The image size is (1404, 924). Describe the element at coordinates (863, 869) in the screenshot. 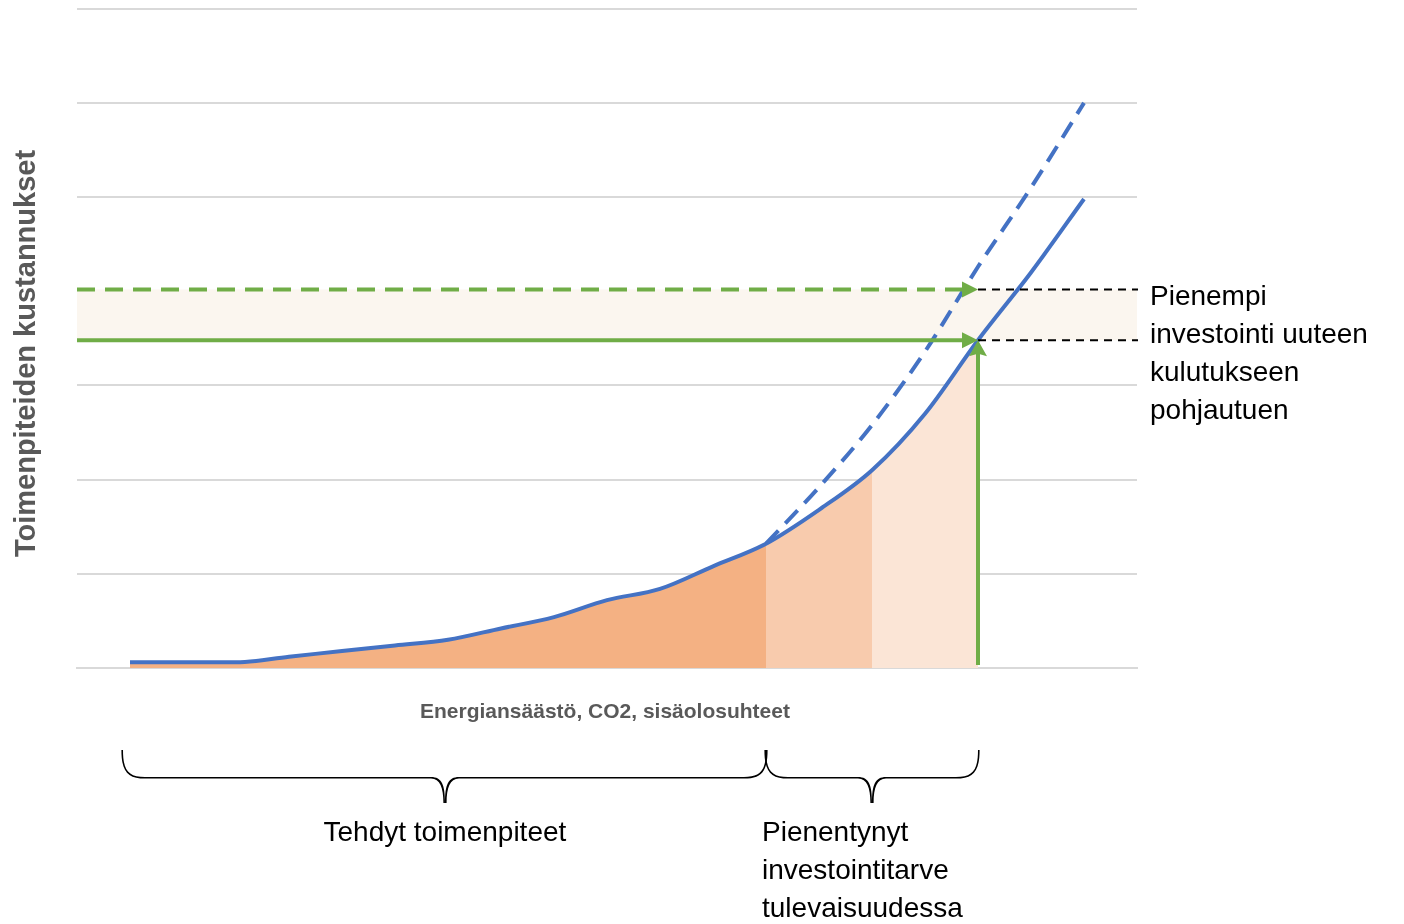

I see `text: Pienentynyt investointitarve tulevaisuudessa` at that location.